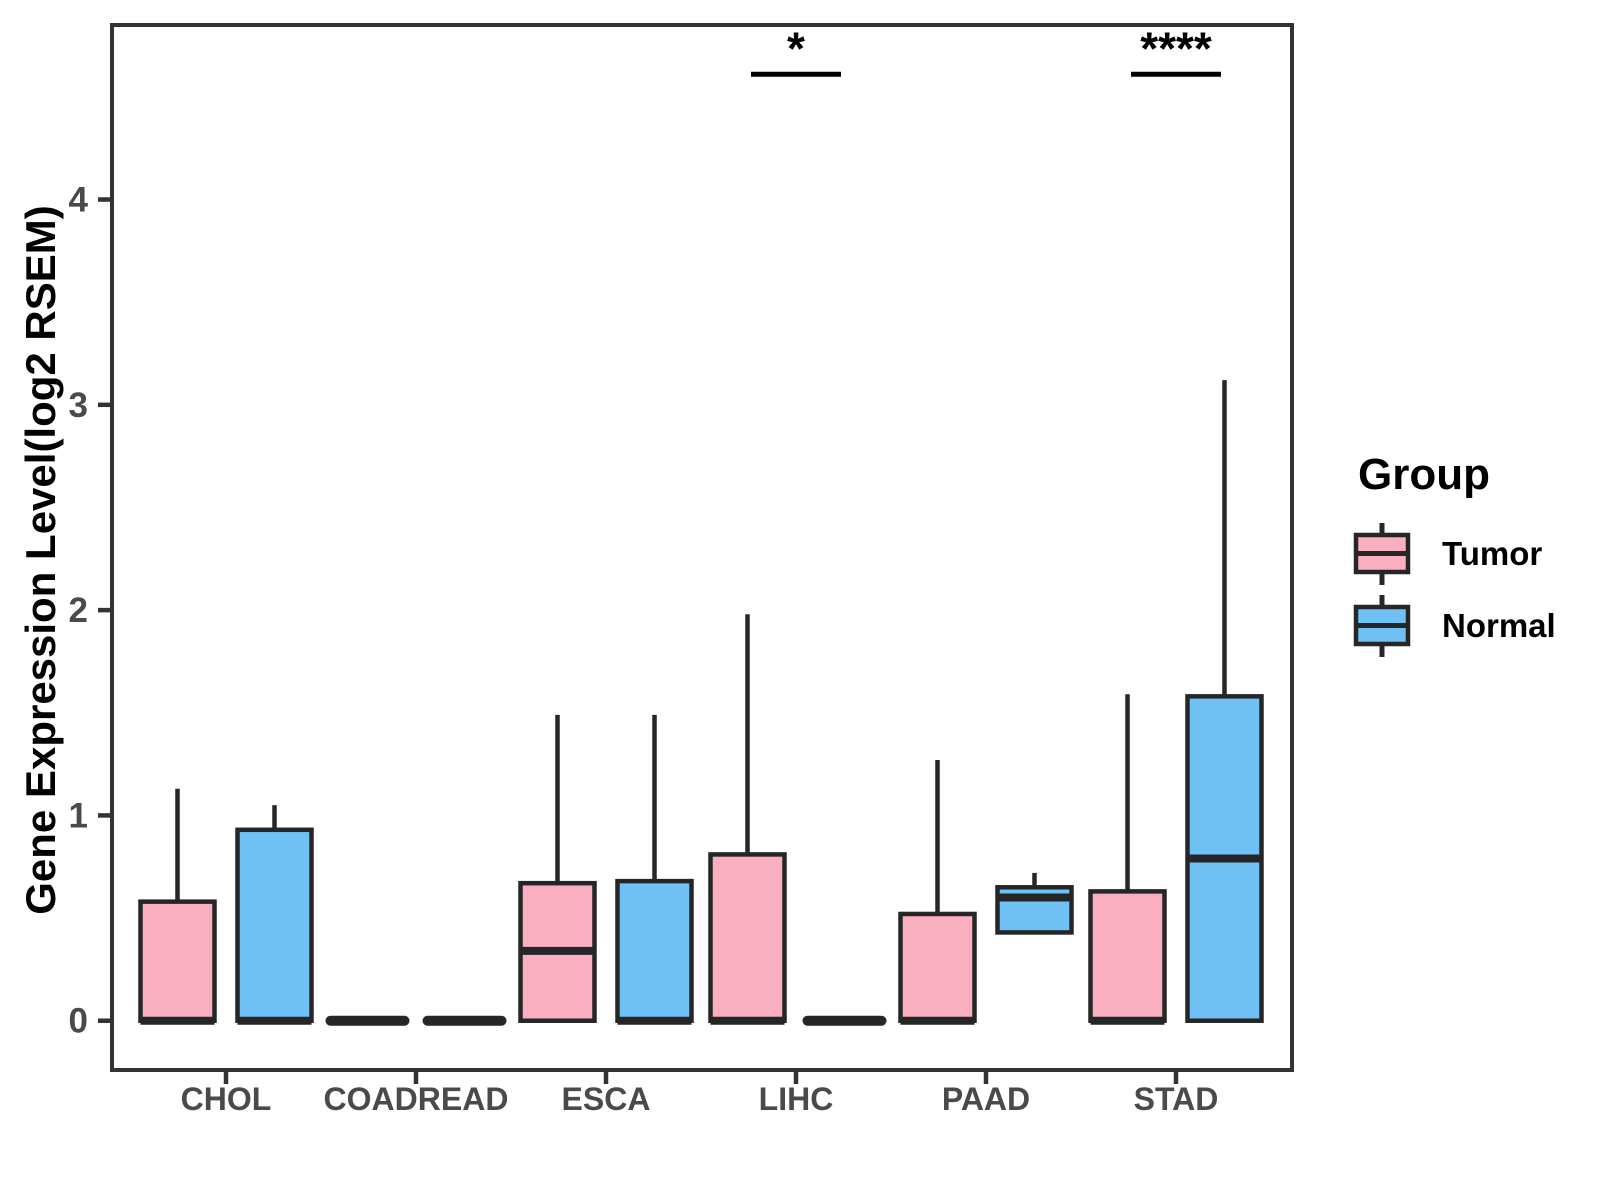 Image resolution: width=1600 pixels, height=1200 pixels. What do you see at coordinates (1492, 553) in the screenshot?
I see `legend-label-tumor: Tumor` at bounding box center [1492, 553].